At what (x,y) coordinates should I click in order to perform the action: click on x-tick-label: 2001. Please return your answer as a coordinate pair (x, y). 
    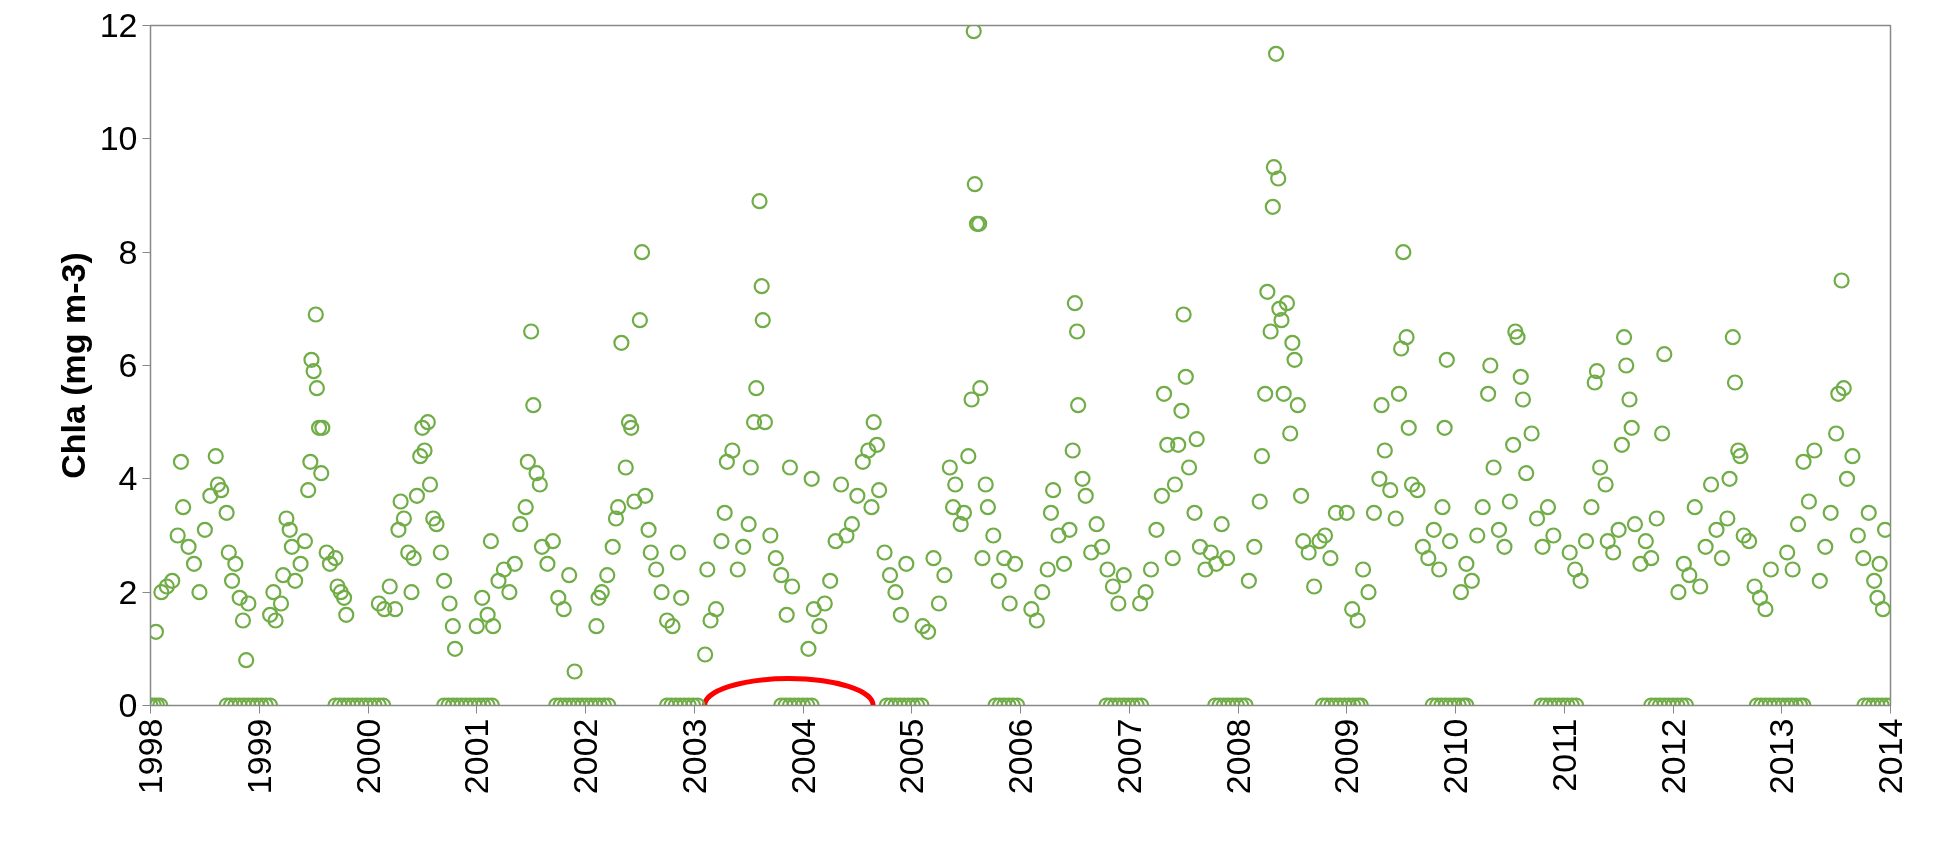
    Looking at the image, I should click on (476, 756).